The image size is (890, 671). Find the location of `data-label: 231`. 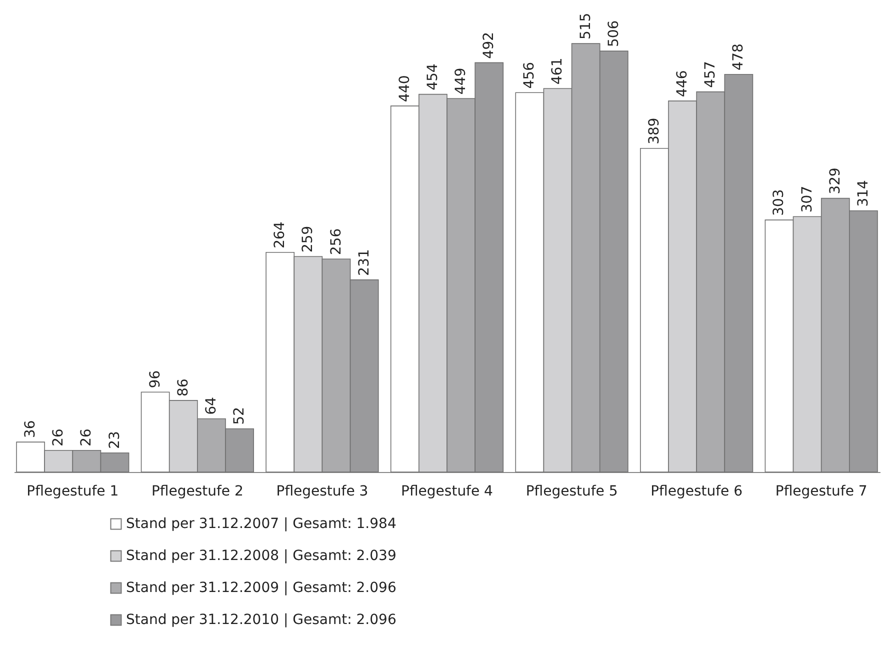

data-label: 231 is located at coordinates (364, 262).